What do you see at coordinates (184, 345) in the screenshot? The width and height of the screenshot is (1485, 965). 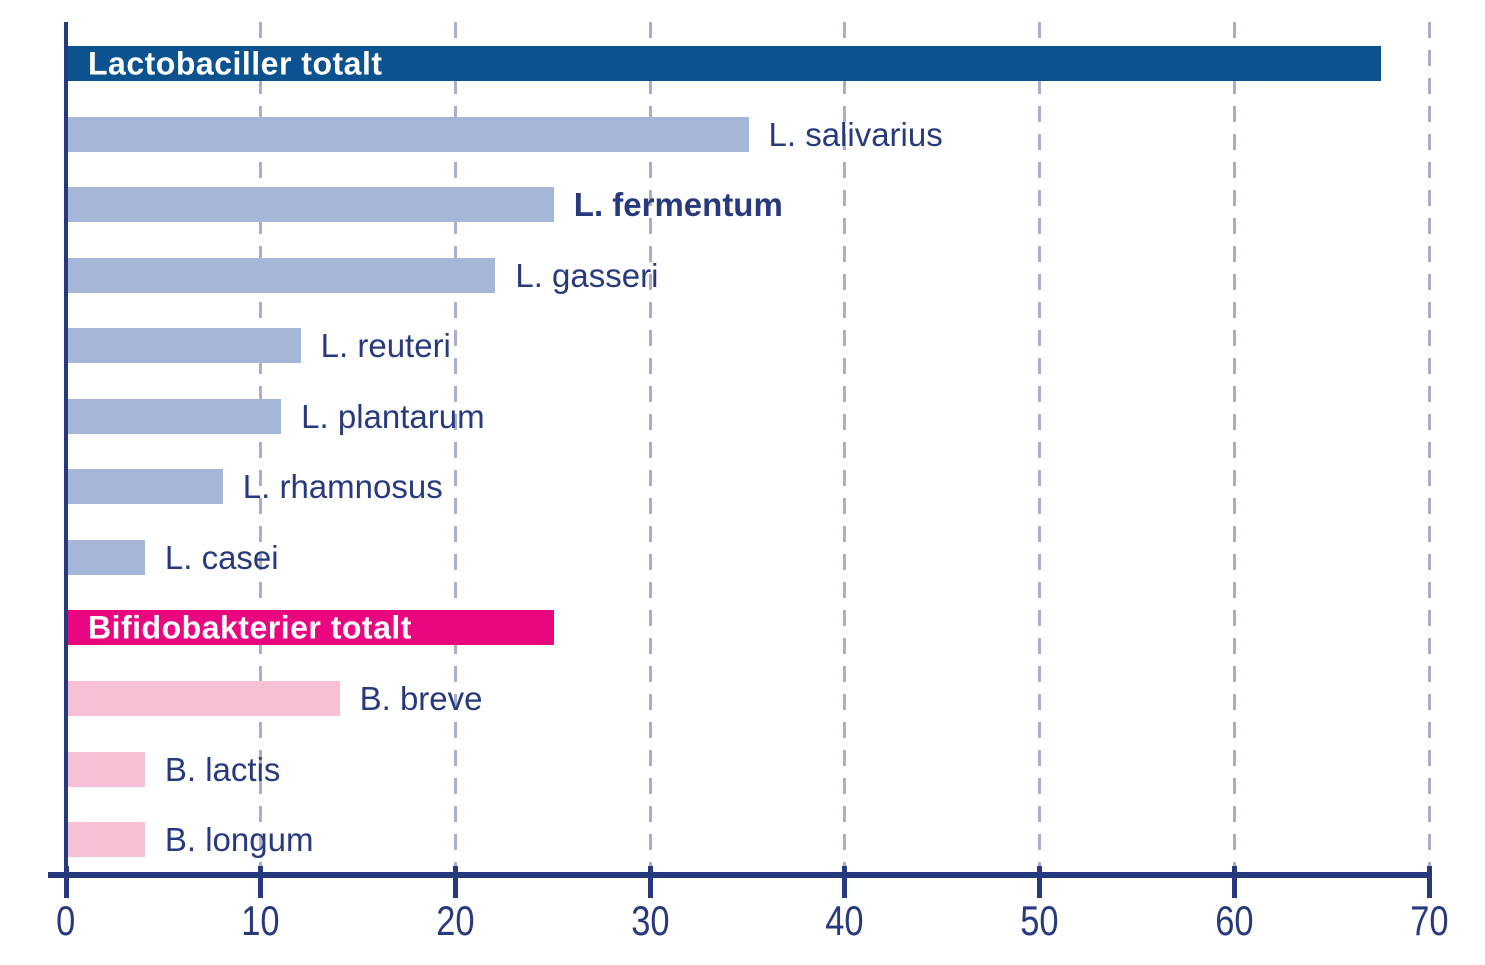 I see `bar-l-reuteri` at bounding box center [184, 345].